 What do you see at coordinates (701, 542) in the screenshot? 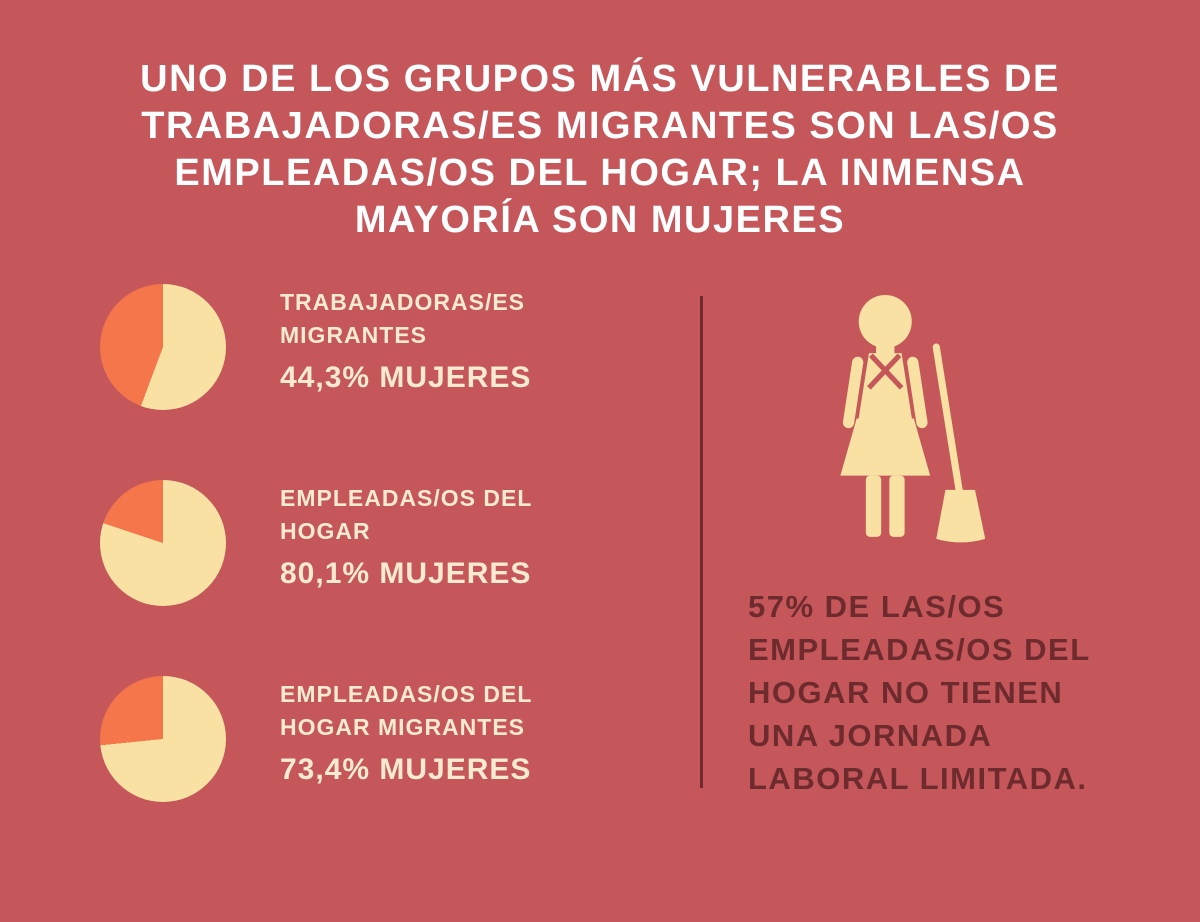
I see `vertical-divider` at bounding box center [701, 542].